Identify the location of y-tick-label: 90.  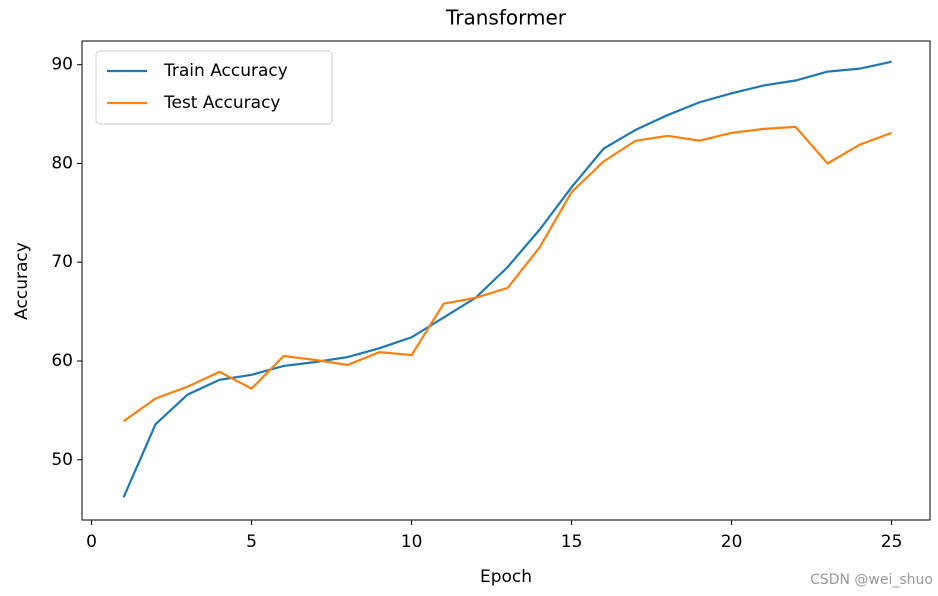
(62, 65).